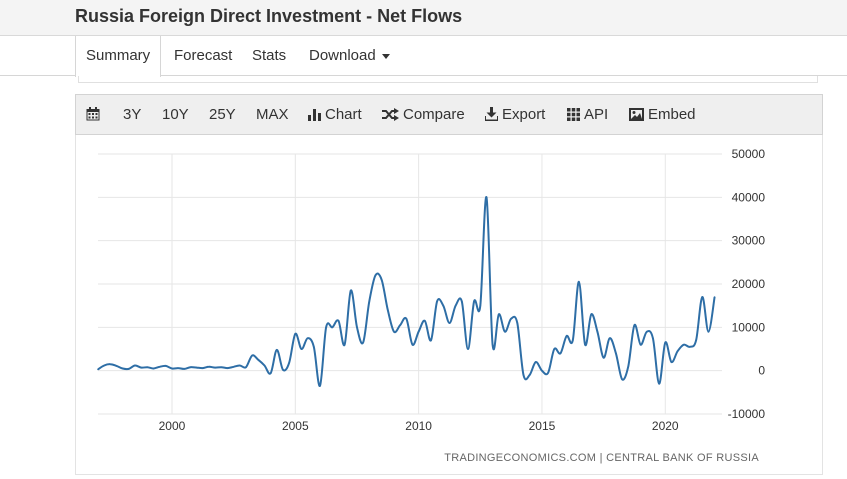 This screenshot has width=847, height=479. I want to click on chart-toolbar: 3Y 10Y 25Y MAX Chart Compare Export, so click(449, 114).